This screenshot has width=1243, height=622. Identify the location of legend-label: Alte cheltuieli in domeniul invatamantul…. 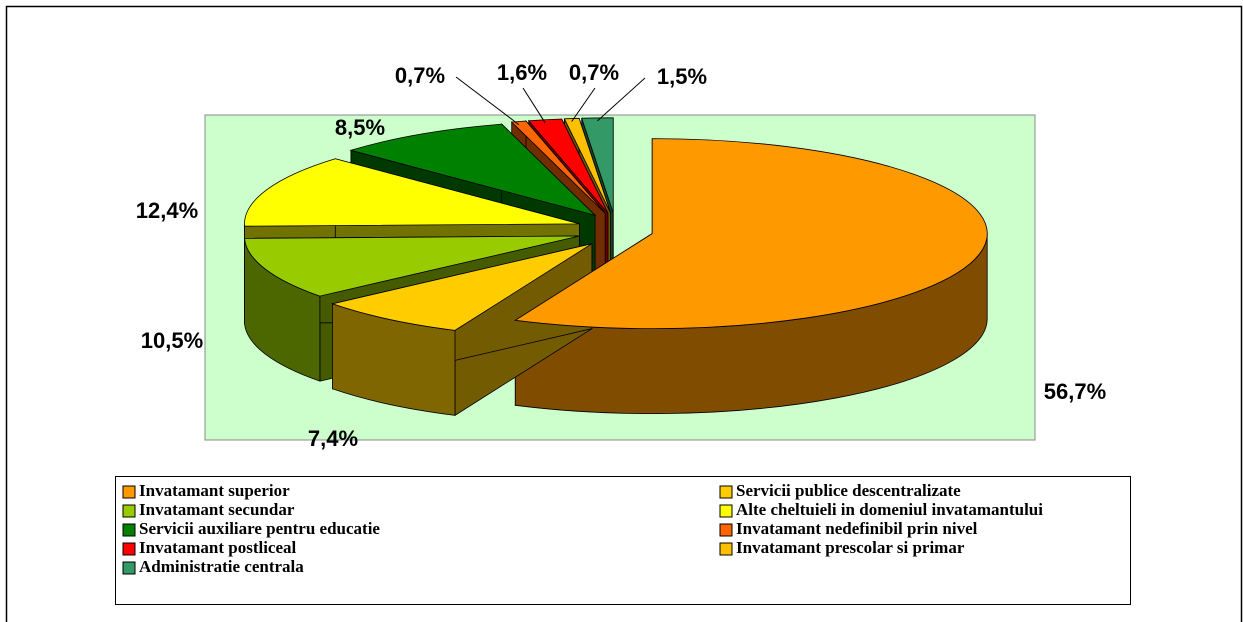
(889, 509).